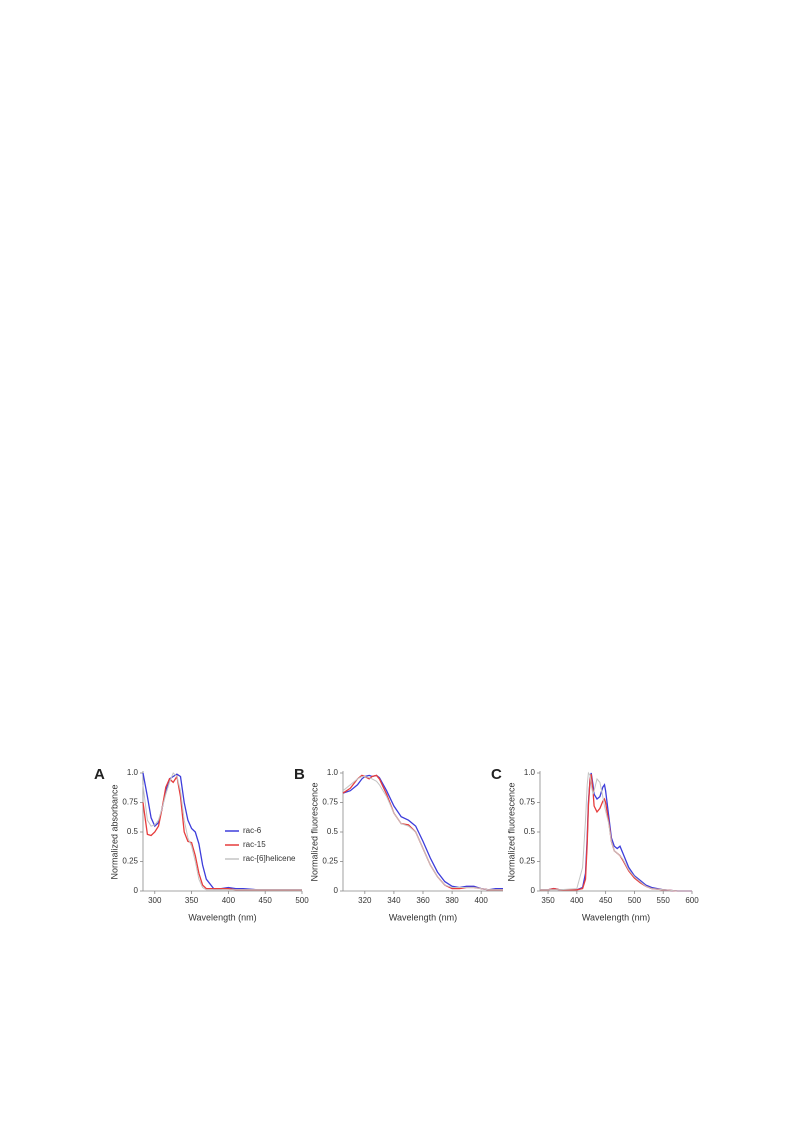 The height and width of the screenshot is (1121, 793). I want to click on x-tick-label: 600, so click(692, 900).